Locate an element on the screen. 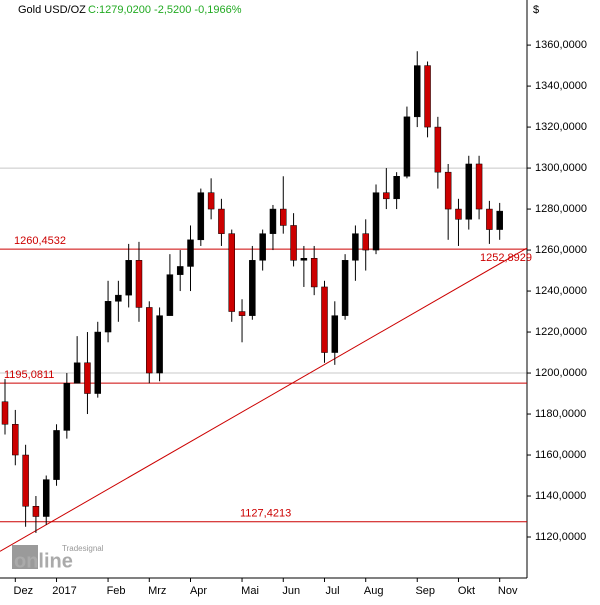 The height and width of the screenshot is (605, 600). x-tick-label: Okt is located at coordinates (466, 591).